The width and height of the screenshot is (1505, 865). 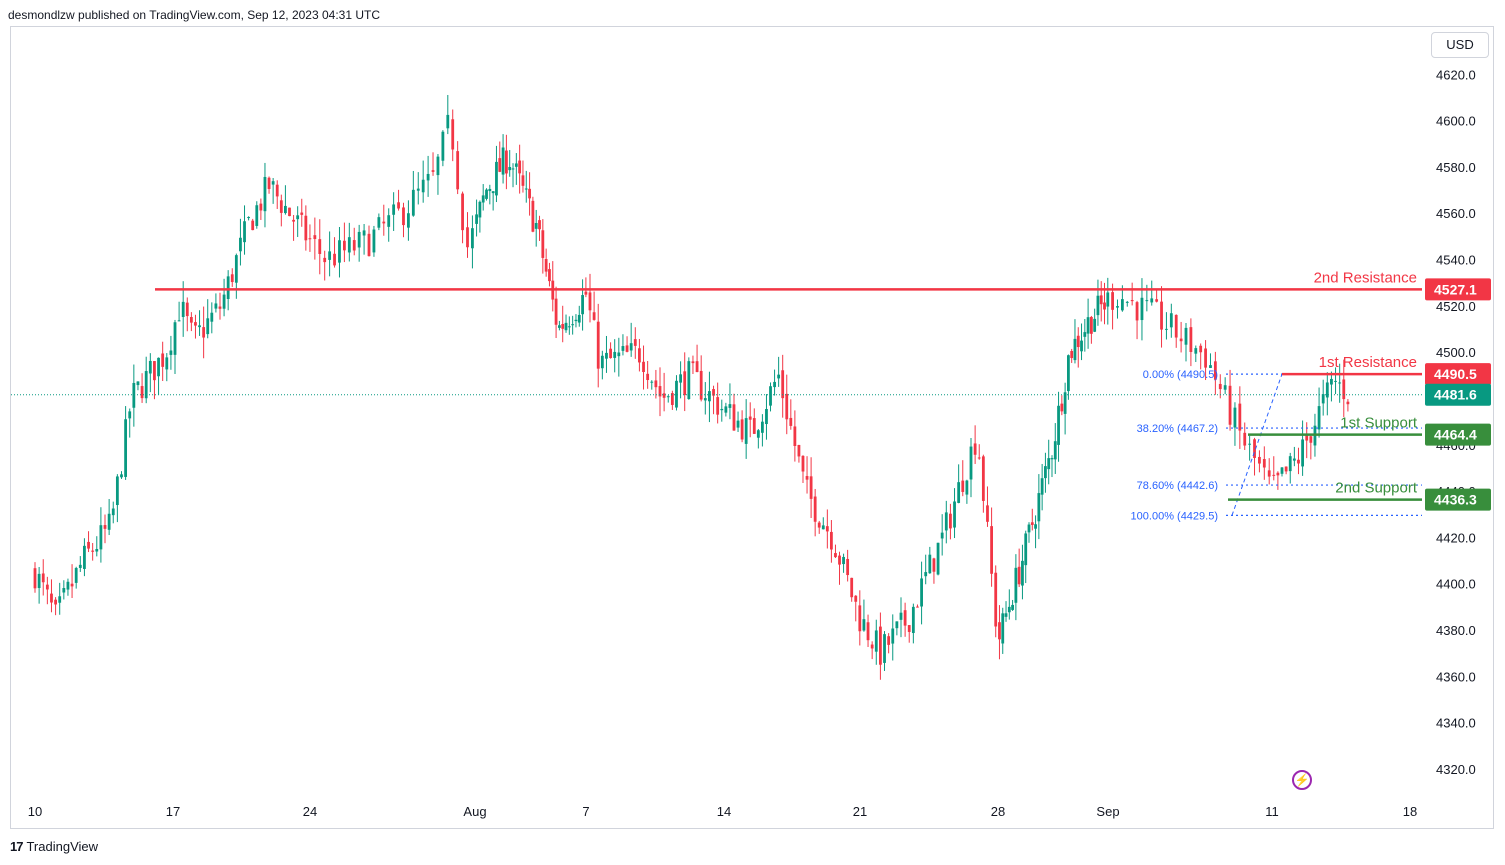 What do you see at coordinates (1376, 488) in the screenshot?
I see `level-name-label: 2nd Support` at bounding box center [1376, 488].